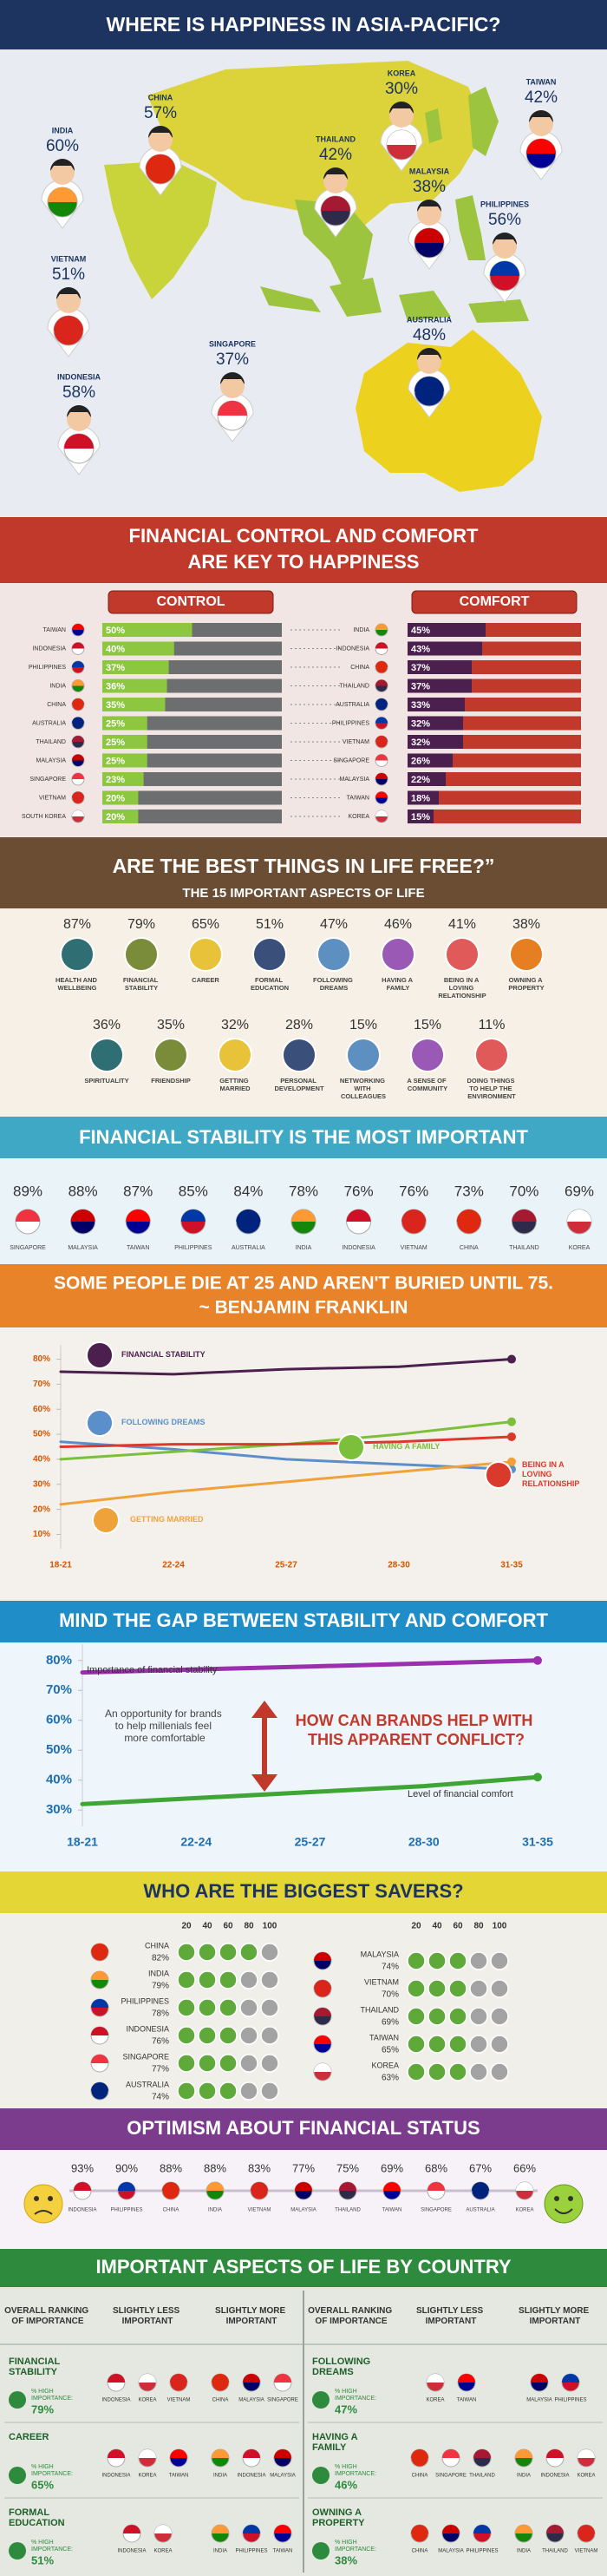 This screenshot has width=607, height=2576. Describe the element at coordinates (303, 2267) in the screenshot. I see `section-title: IMPORTANT ASPECTS OF LIFE BY COUNTRY` at that location.